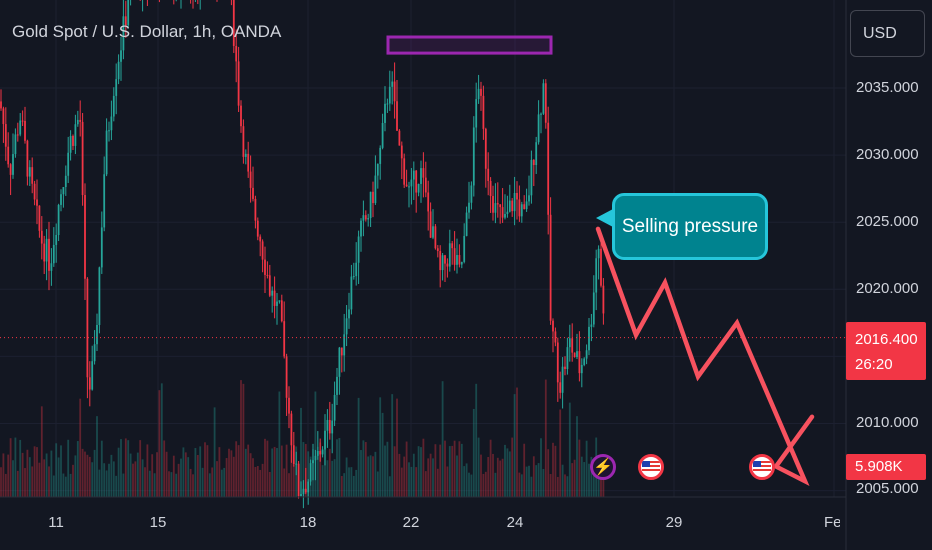  Describe the element at coordinates (887, 154) in the screenshot. I see `y-tick-label: 2030.000` at that location.